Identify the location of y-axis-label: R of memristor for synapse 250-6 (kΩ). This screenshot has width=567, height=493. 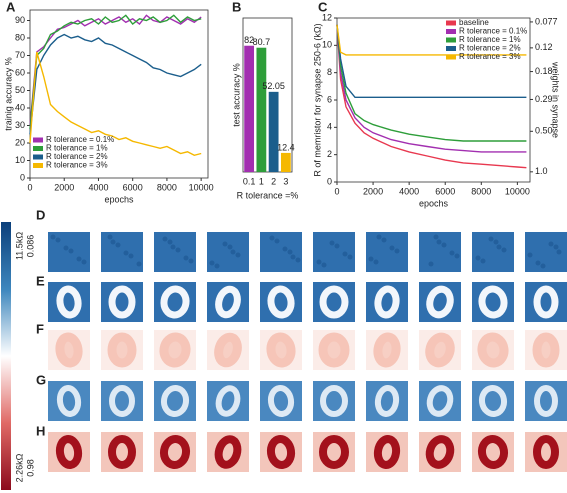
(317, 99).